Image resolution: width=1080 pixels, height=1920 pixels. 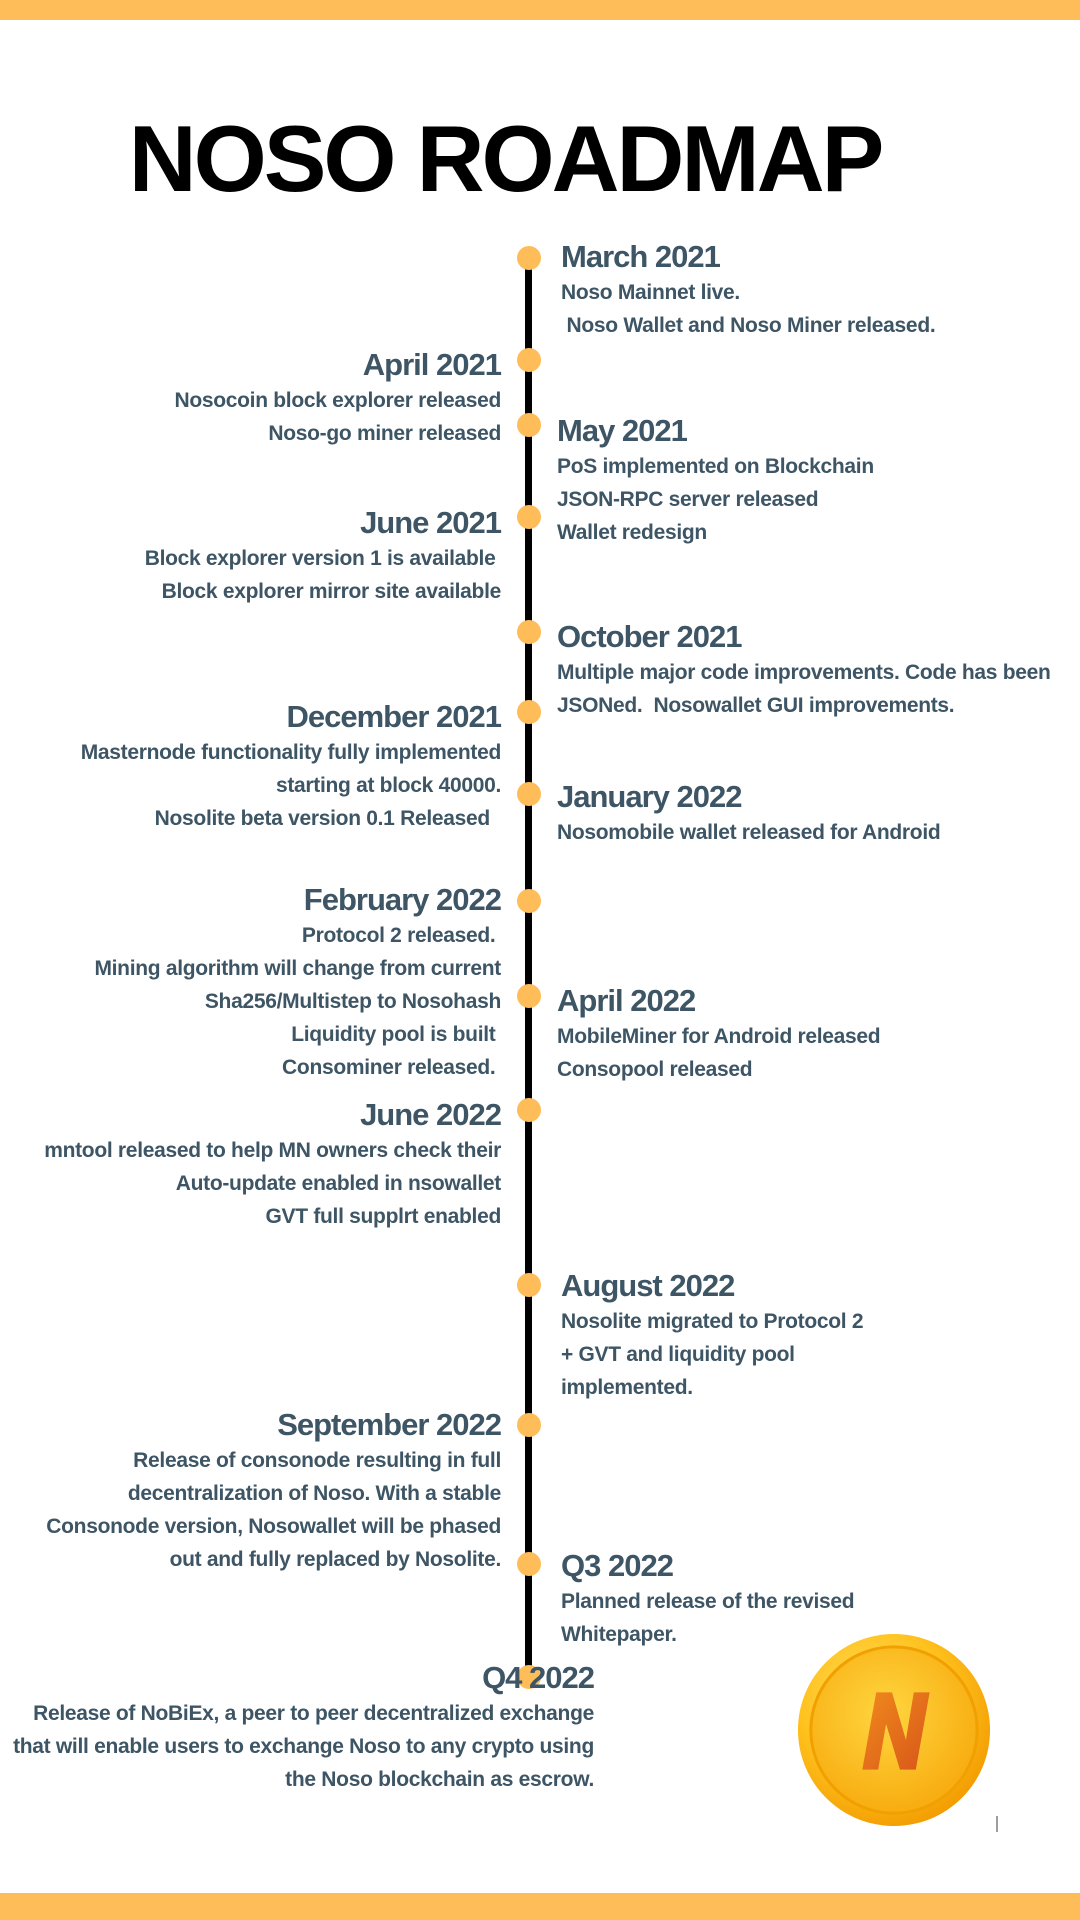 What do you see at coordinates (650, 292) in the screenshot?
I see `milestone-description-line: Noso Mainnet live.` at bounding box center [650, 292].